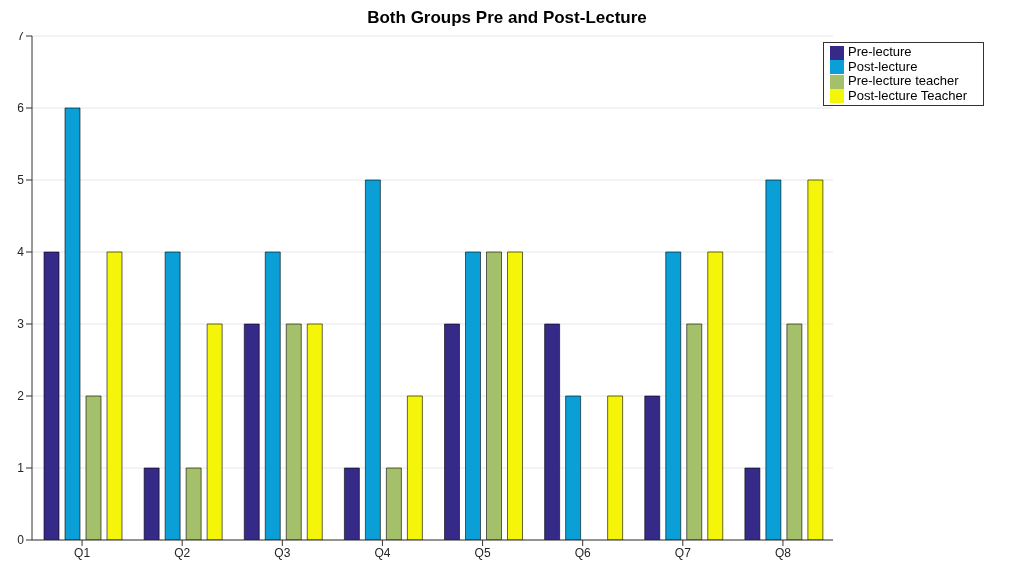 The image size is (1014, 576). What do you see at coordinates (880, 51) in the screenshot?
I see `legend-label: Pre-lecture` at bounding box center [880, 51].